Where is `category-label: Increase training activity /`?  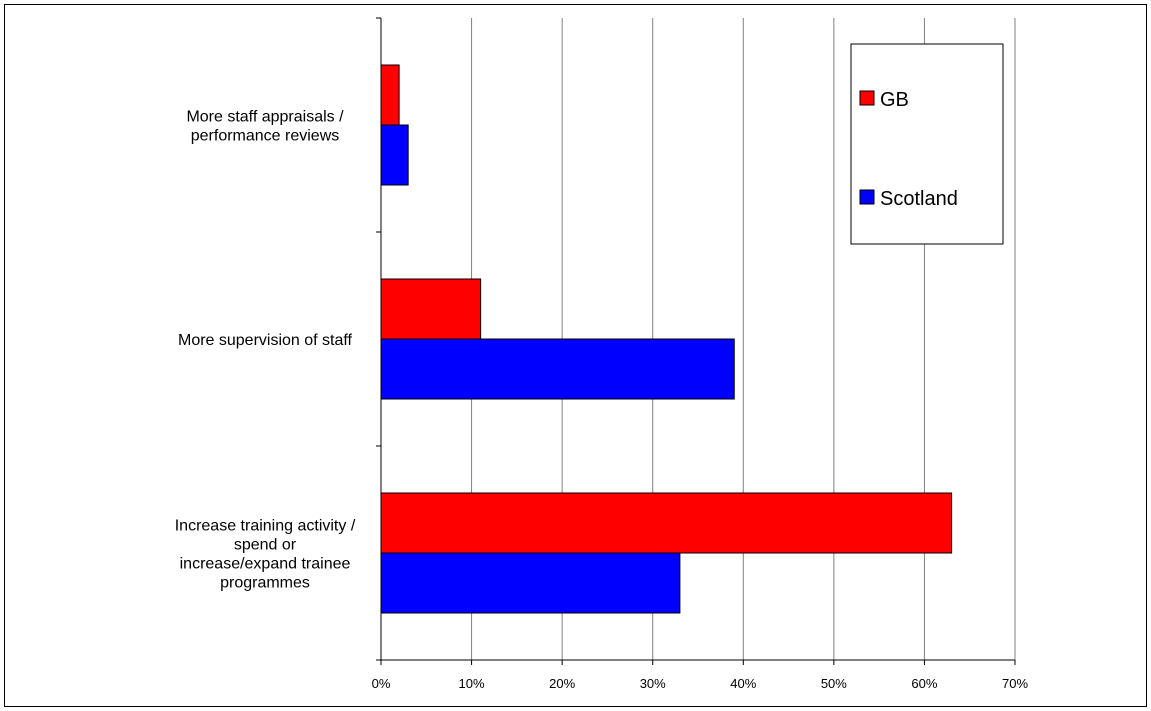 category-label: Increase training activity / is located at coordinates (265, 526).